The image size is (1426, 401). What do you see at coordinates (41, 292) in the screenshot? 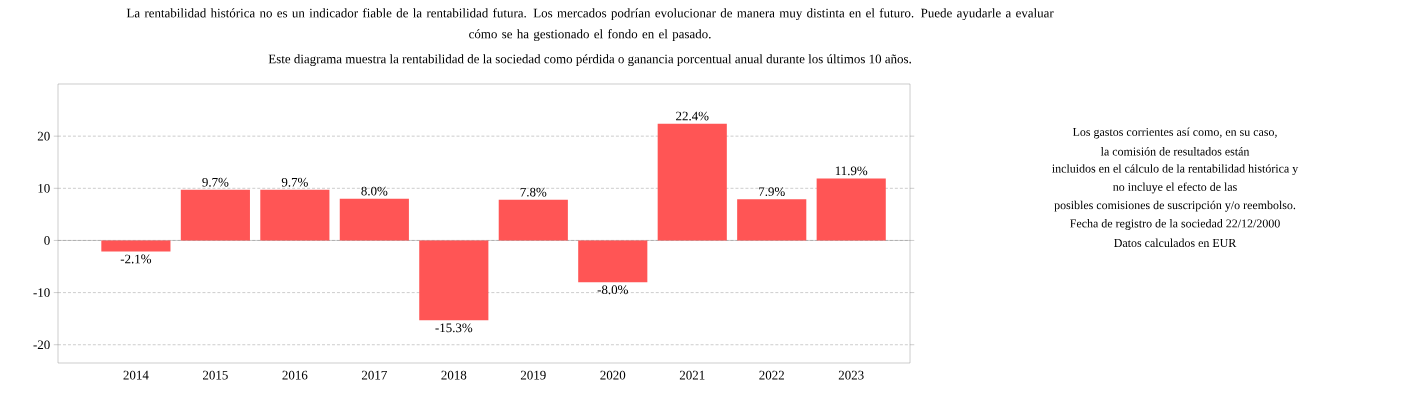
I see `y-tick-label: -10` at bounding box center [41, 292].